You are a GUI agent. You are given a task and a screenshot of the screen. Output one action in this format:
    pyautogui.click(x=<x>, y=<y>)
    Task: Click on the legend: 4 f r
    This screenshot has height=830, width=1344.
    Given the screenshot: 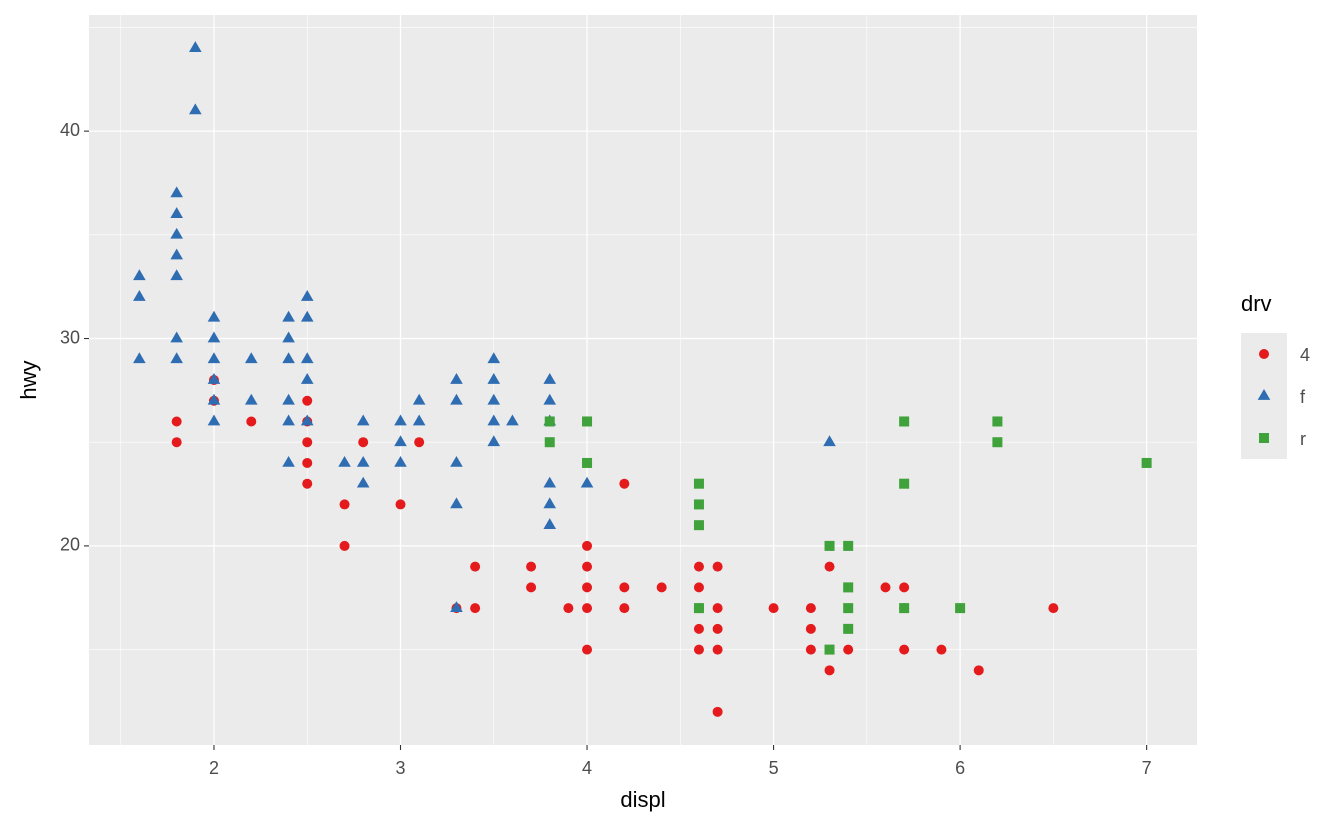 What is the action you would take?
    pyautogui.click(x=1275, y=396)
    